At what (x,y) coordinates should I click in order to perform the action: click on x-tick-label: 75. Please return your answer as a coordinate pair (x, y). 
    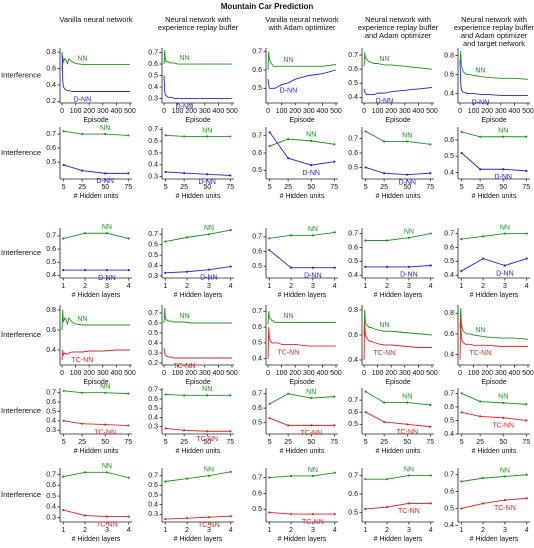
    Looking at the image, I should click on (334, 442).